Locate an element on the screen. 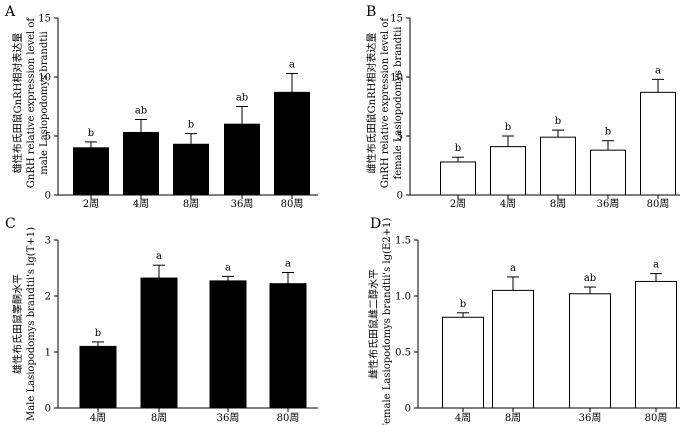  panel-a-letter: A is located at coordinates (10, 12).